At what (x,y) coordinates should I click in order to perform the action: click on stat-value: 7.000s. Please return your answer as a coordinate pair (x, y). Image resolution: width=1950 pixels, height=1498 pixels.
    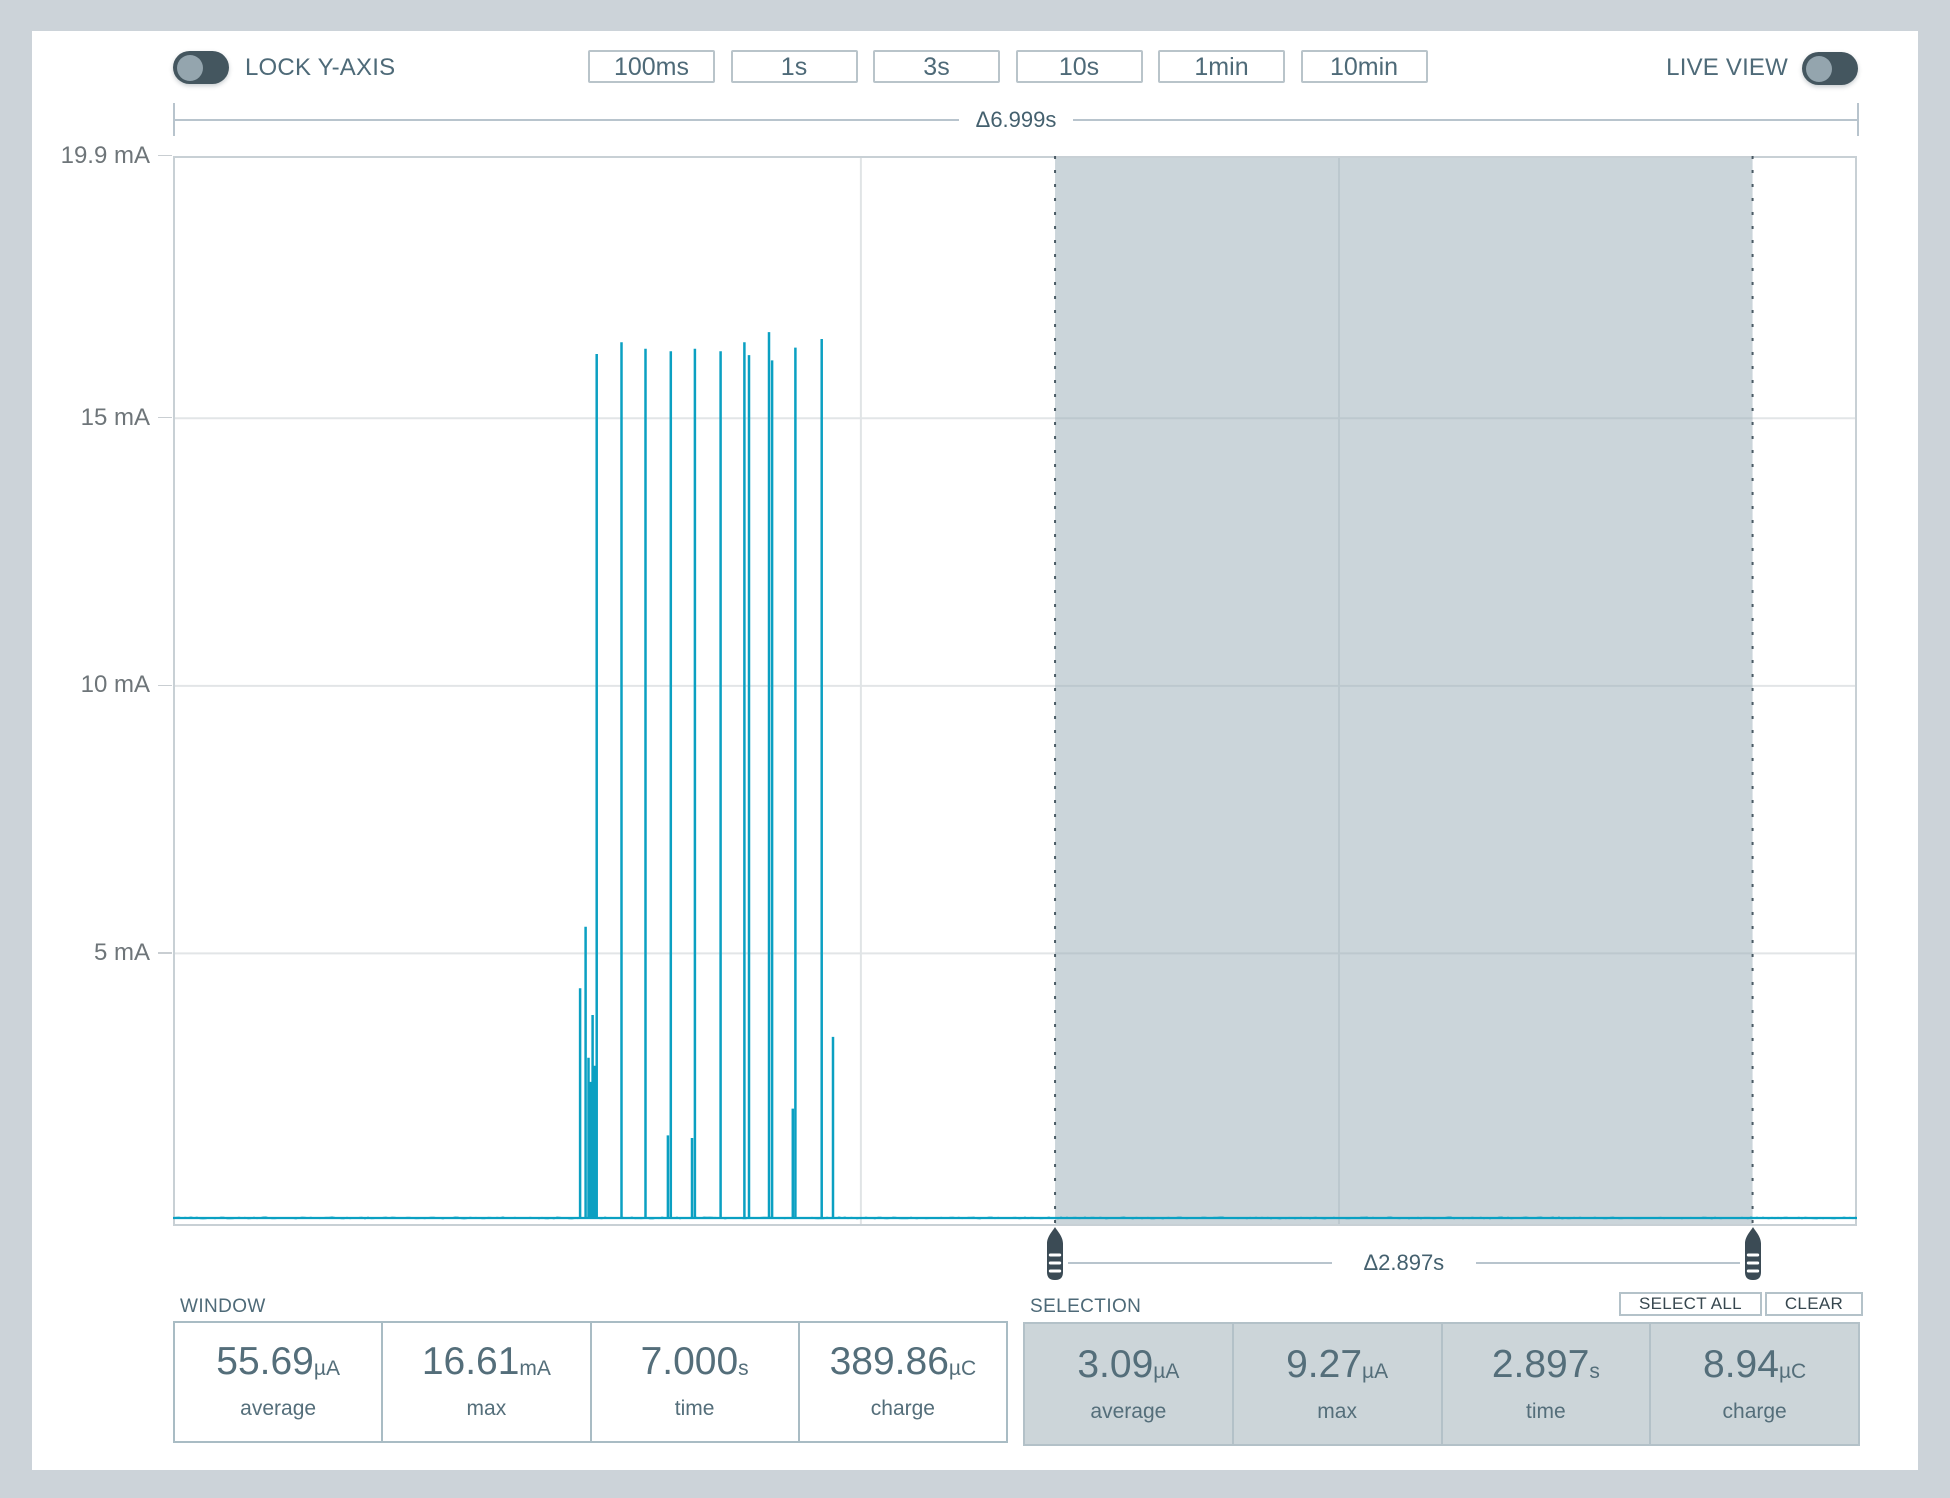
    Looking at the image, I should click on (694, 1361).